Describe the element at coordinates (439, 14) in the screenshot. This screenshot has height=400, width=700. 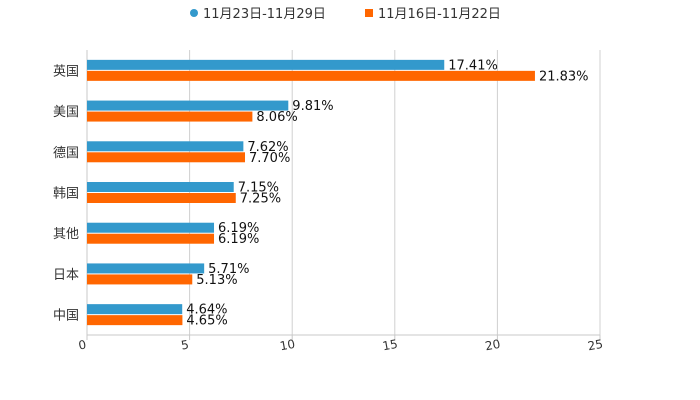
I see `legend-label: 11月16日-11月22日` at that location.